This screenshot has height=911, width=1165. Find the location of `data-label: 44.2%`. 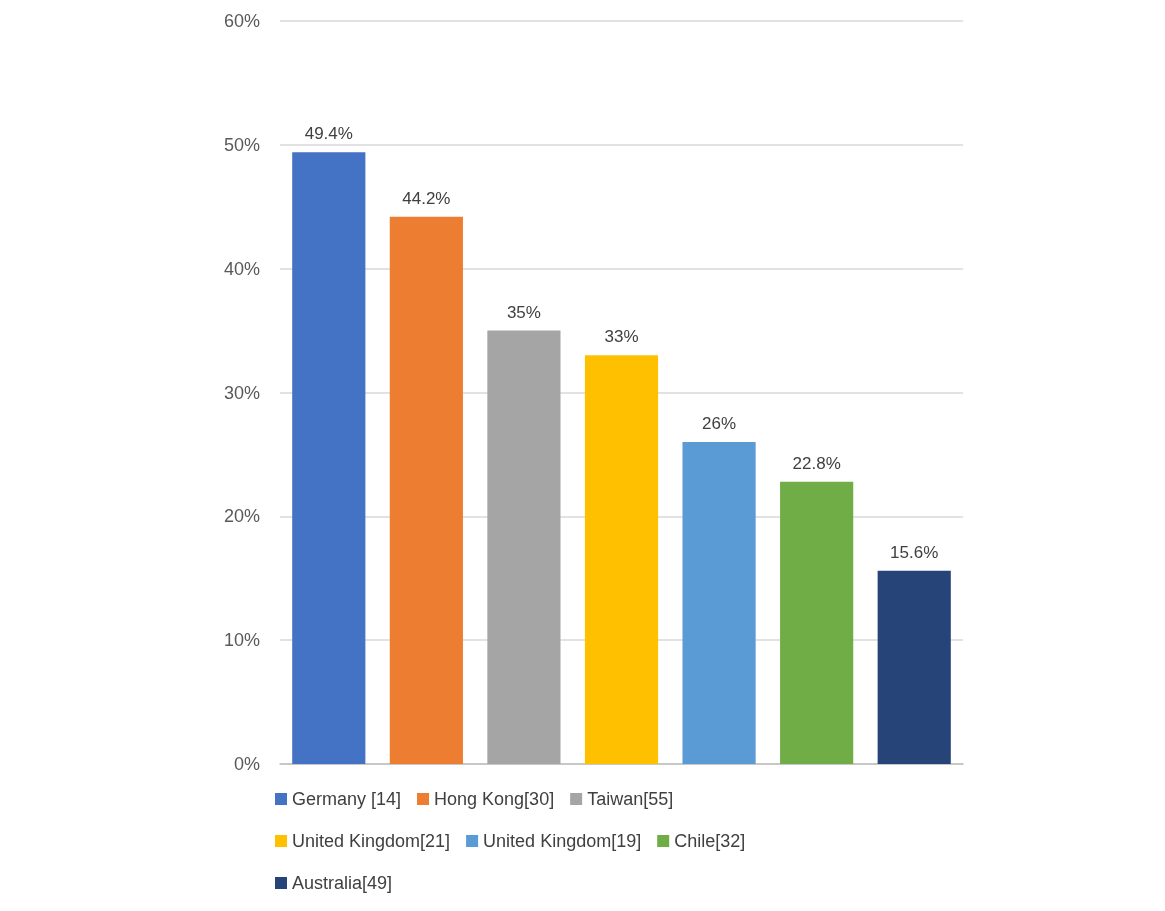

data-label: 44.2% is located at coordinates (426, 198).